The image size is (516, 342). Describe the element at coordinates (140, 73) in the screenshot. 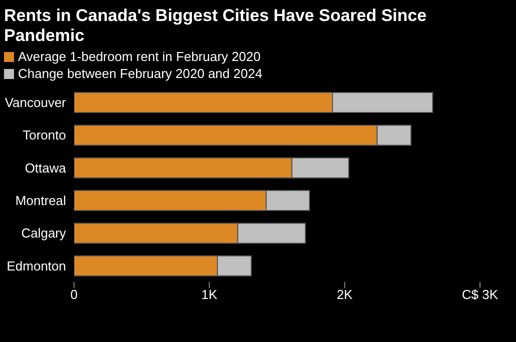

I see `legend-label: Change between February 2020 and 2024` at that location.